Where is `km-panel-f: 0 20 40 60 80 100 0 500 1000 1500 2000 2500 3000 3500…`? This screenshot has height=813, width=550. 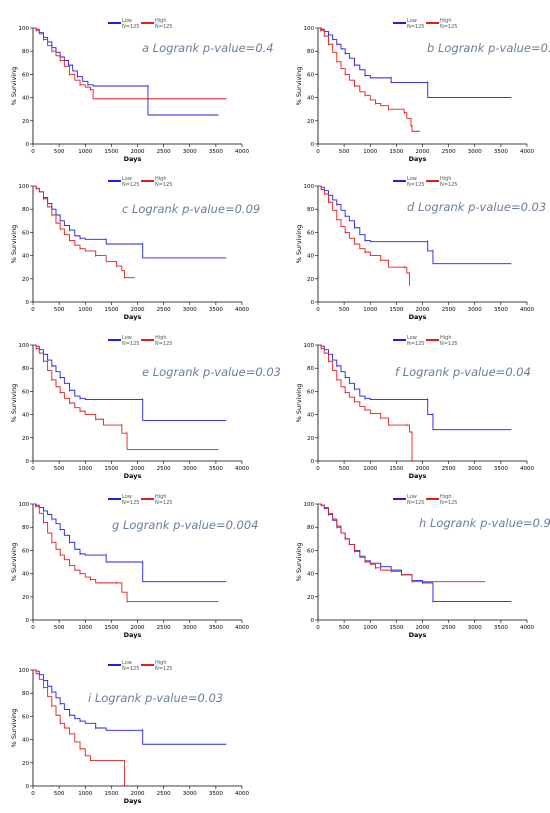
km-panel-f: 0 20 40 60 80 100 0 500 1000 1500 2000 2500 3000 3500… is located at coordinates (415, 411).